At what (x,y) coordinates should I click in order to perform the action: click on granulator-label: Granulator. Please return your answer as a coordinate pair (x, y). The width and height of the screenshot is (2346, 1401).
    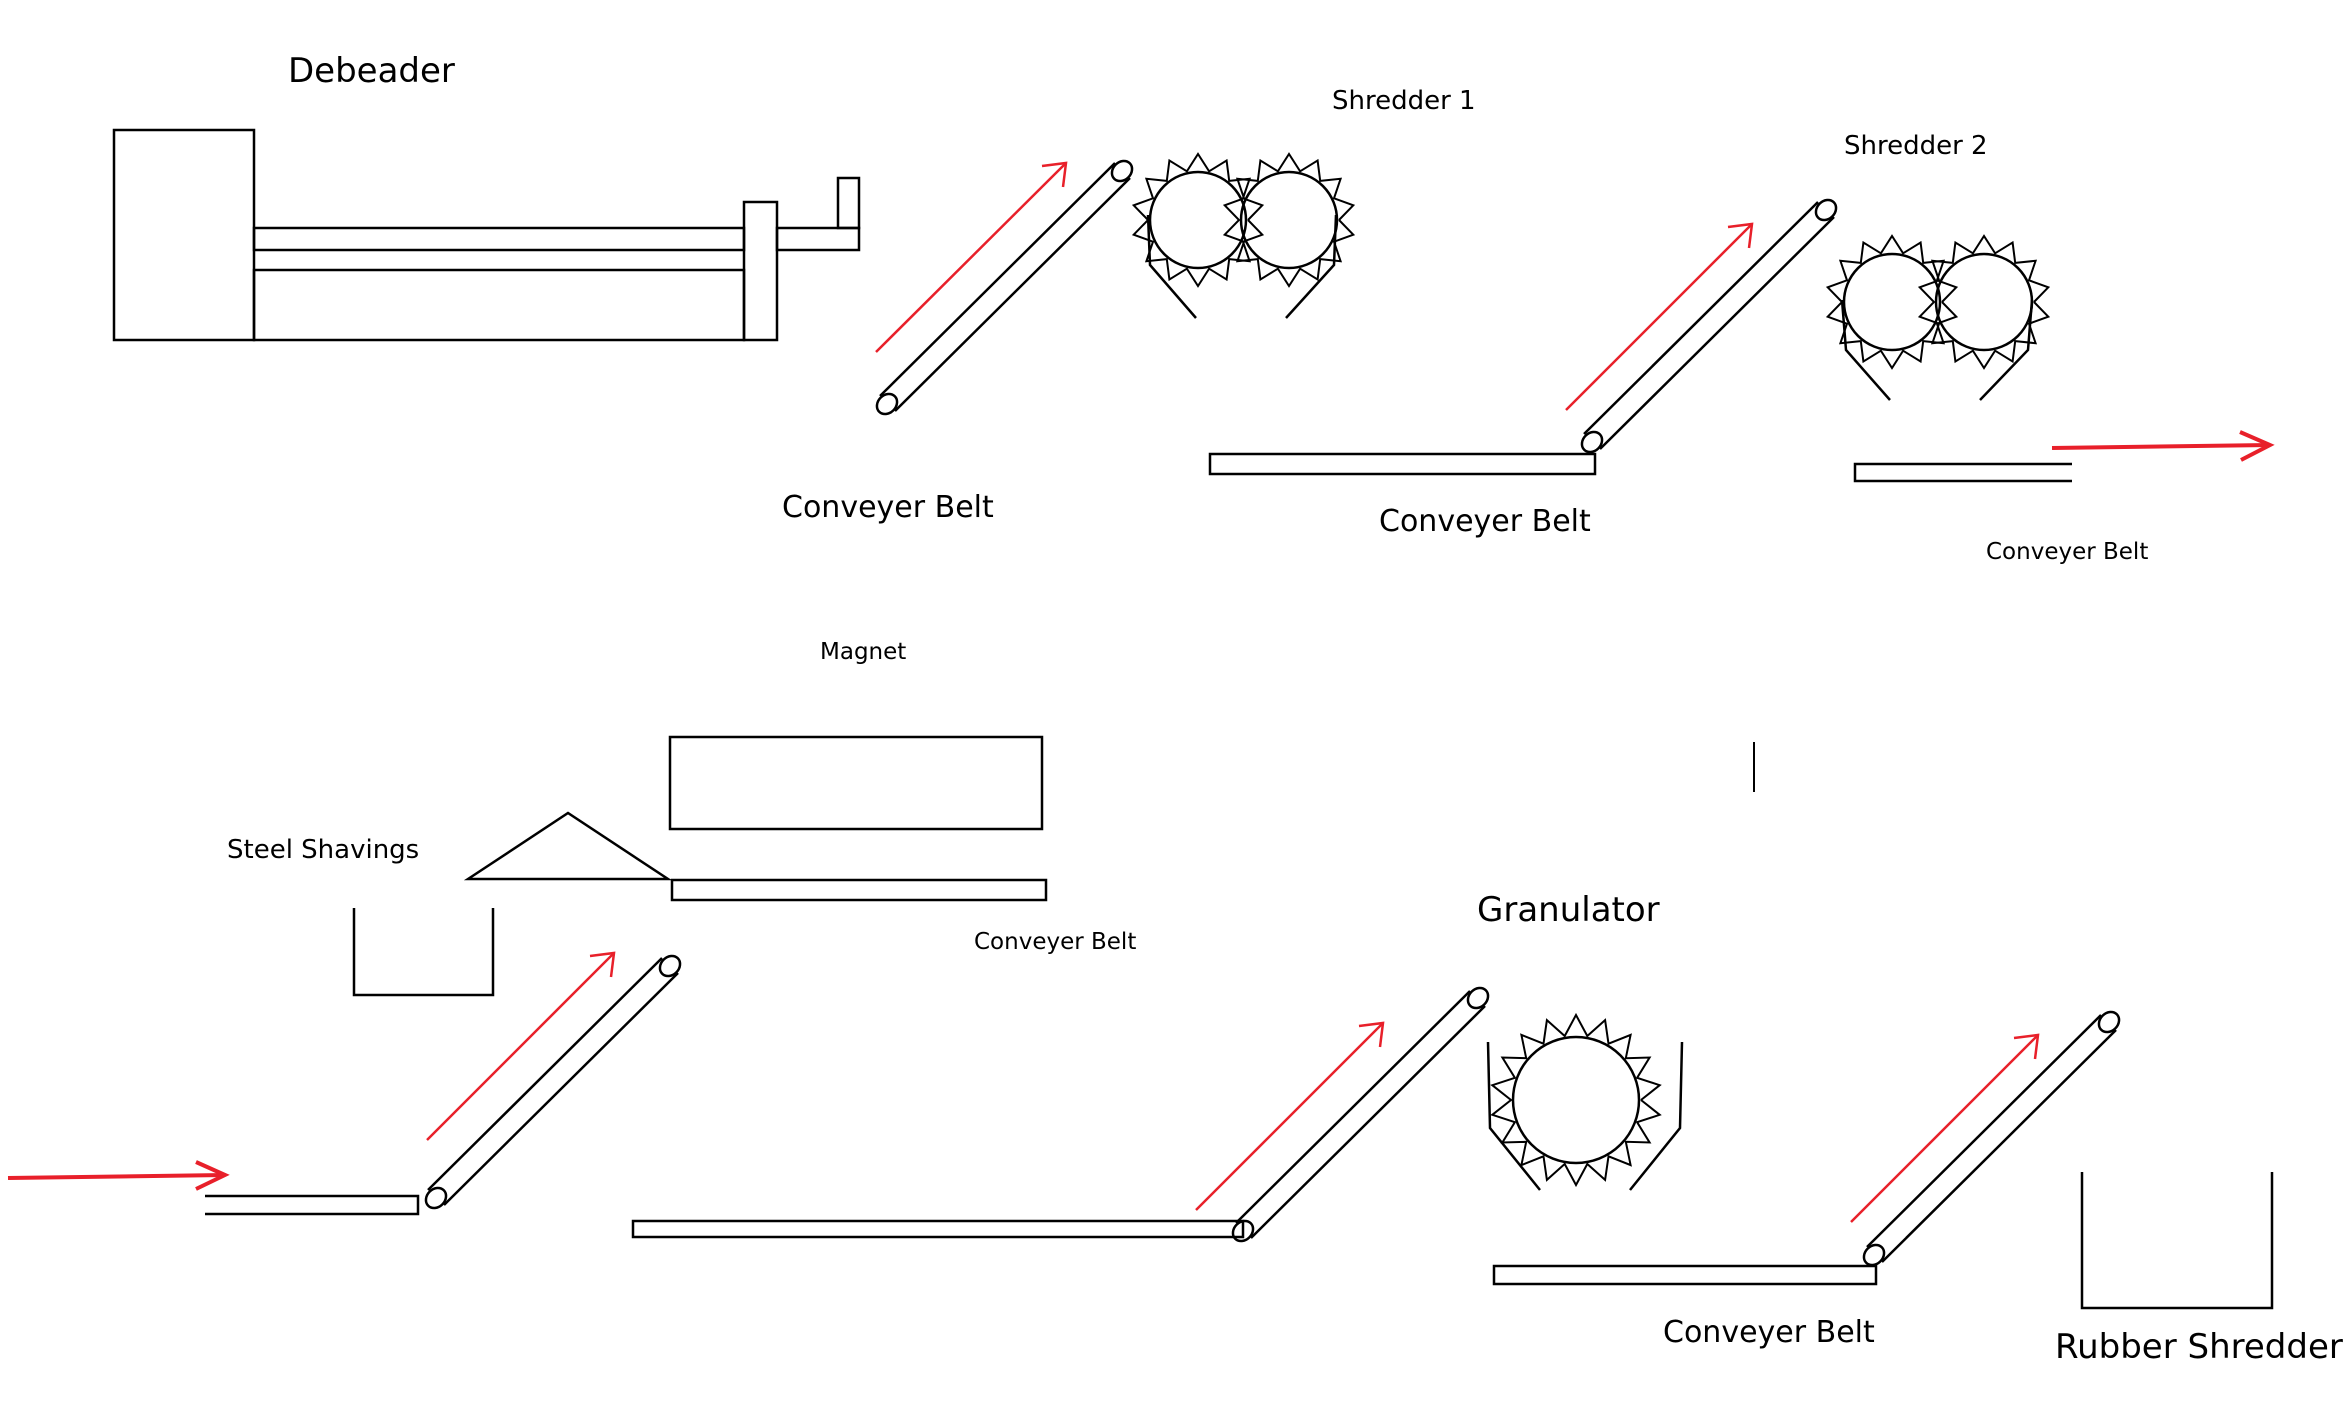
    Looking at the image, I should click on (1568, 910).